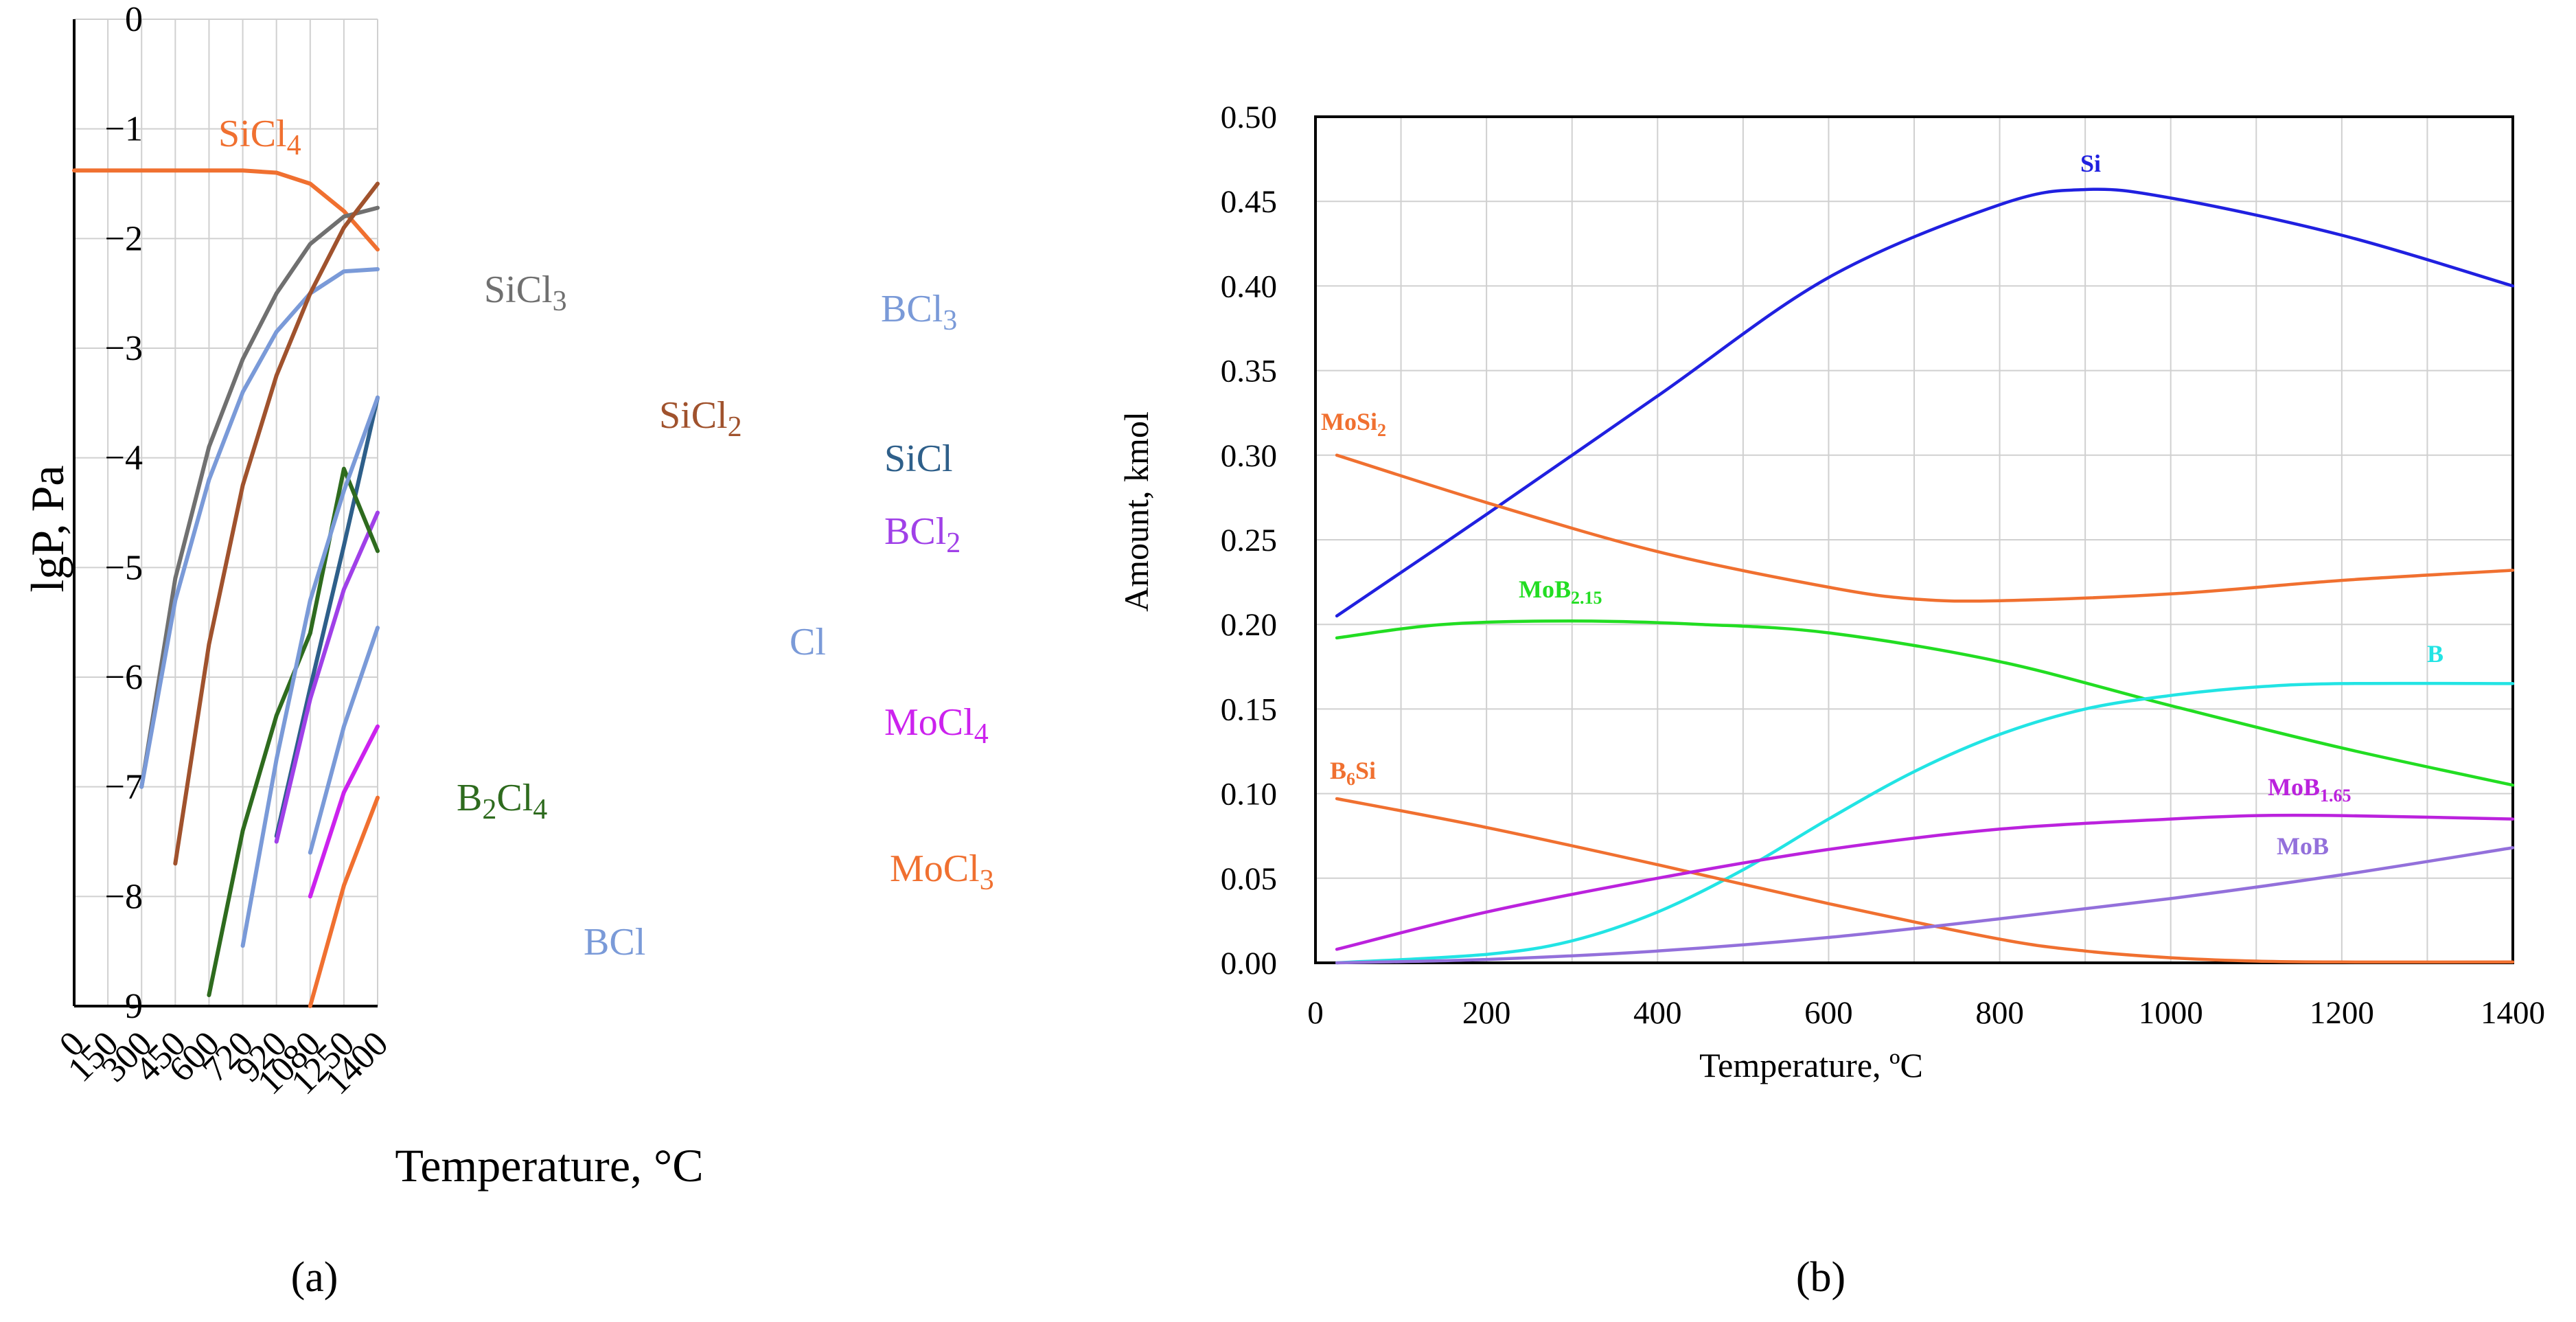 Image resolution: width=2576 pixels, height=1322 pixels. What do you see at coordinates (1249, 202) in the screenshot?
I see `chart-b-y-tick-9: 0.45` at bounding box center [1249, 202].